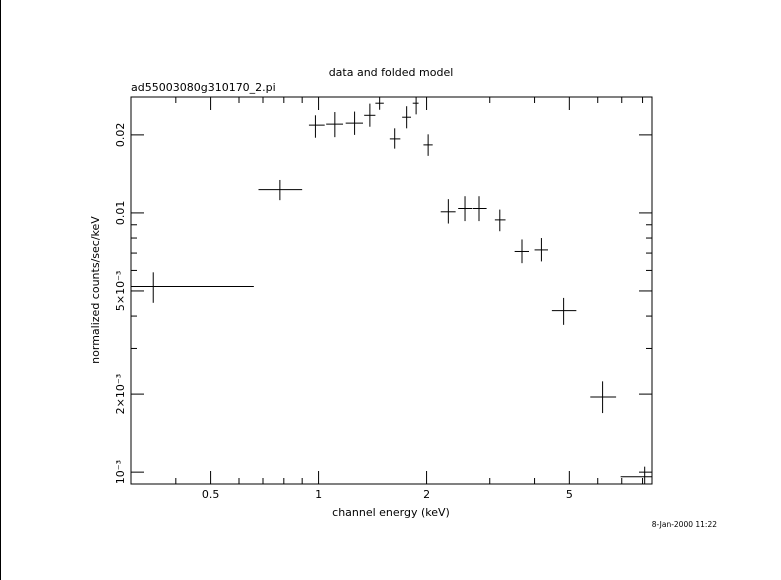  Describe the element at coordinates (391, 512) in the screenshot. I see `x-axis-label: channel energy (keV)` at that location.